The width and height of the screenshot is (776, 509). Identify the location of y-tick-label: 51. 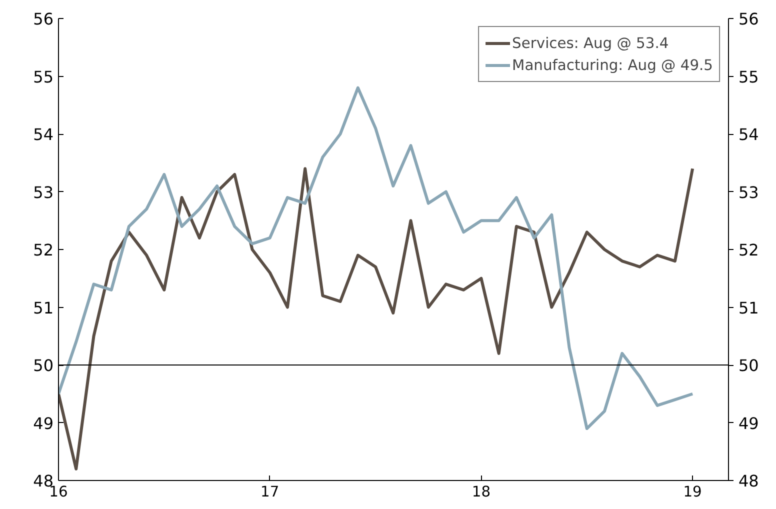
(43, 308).